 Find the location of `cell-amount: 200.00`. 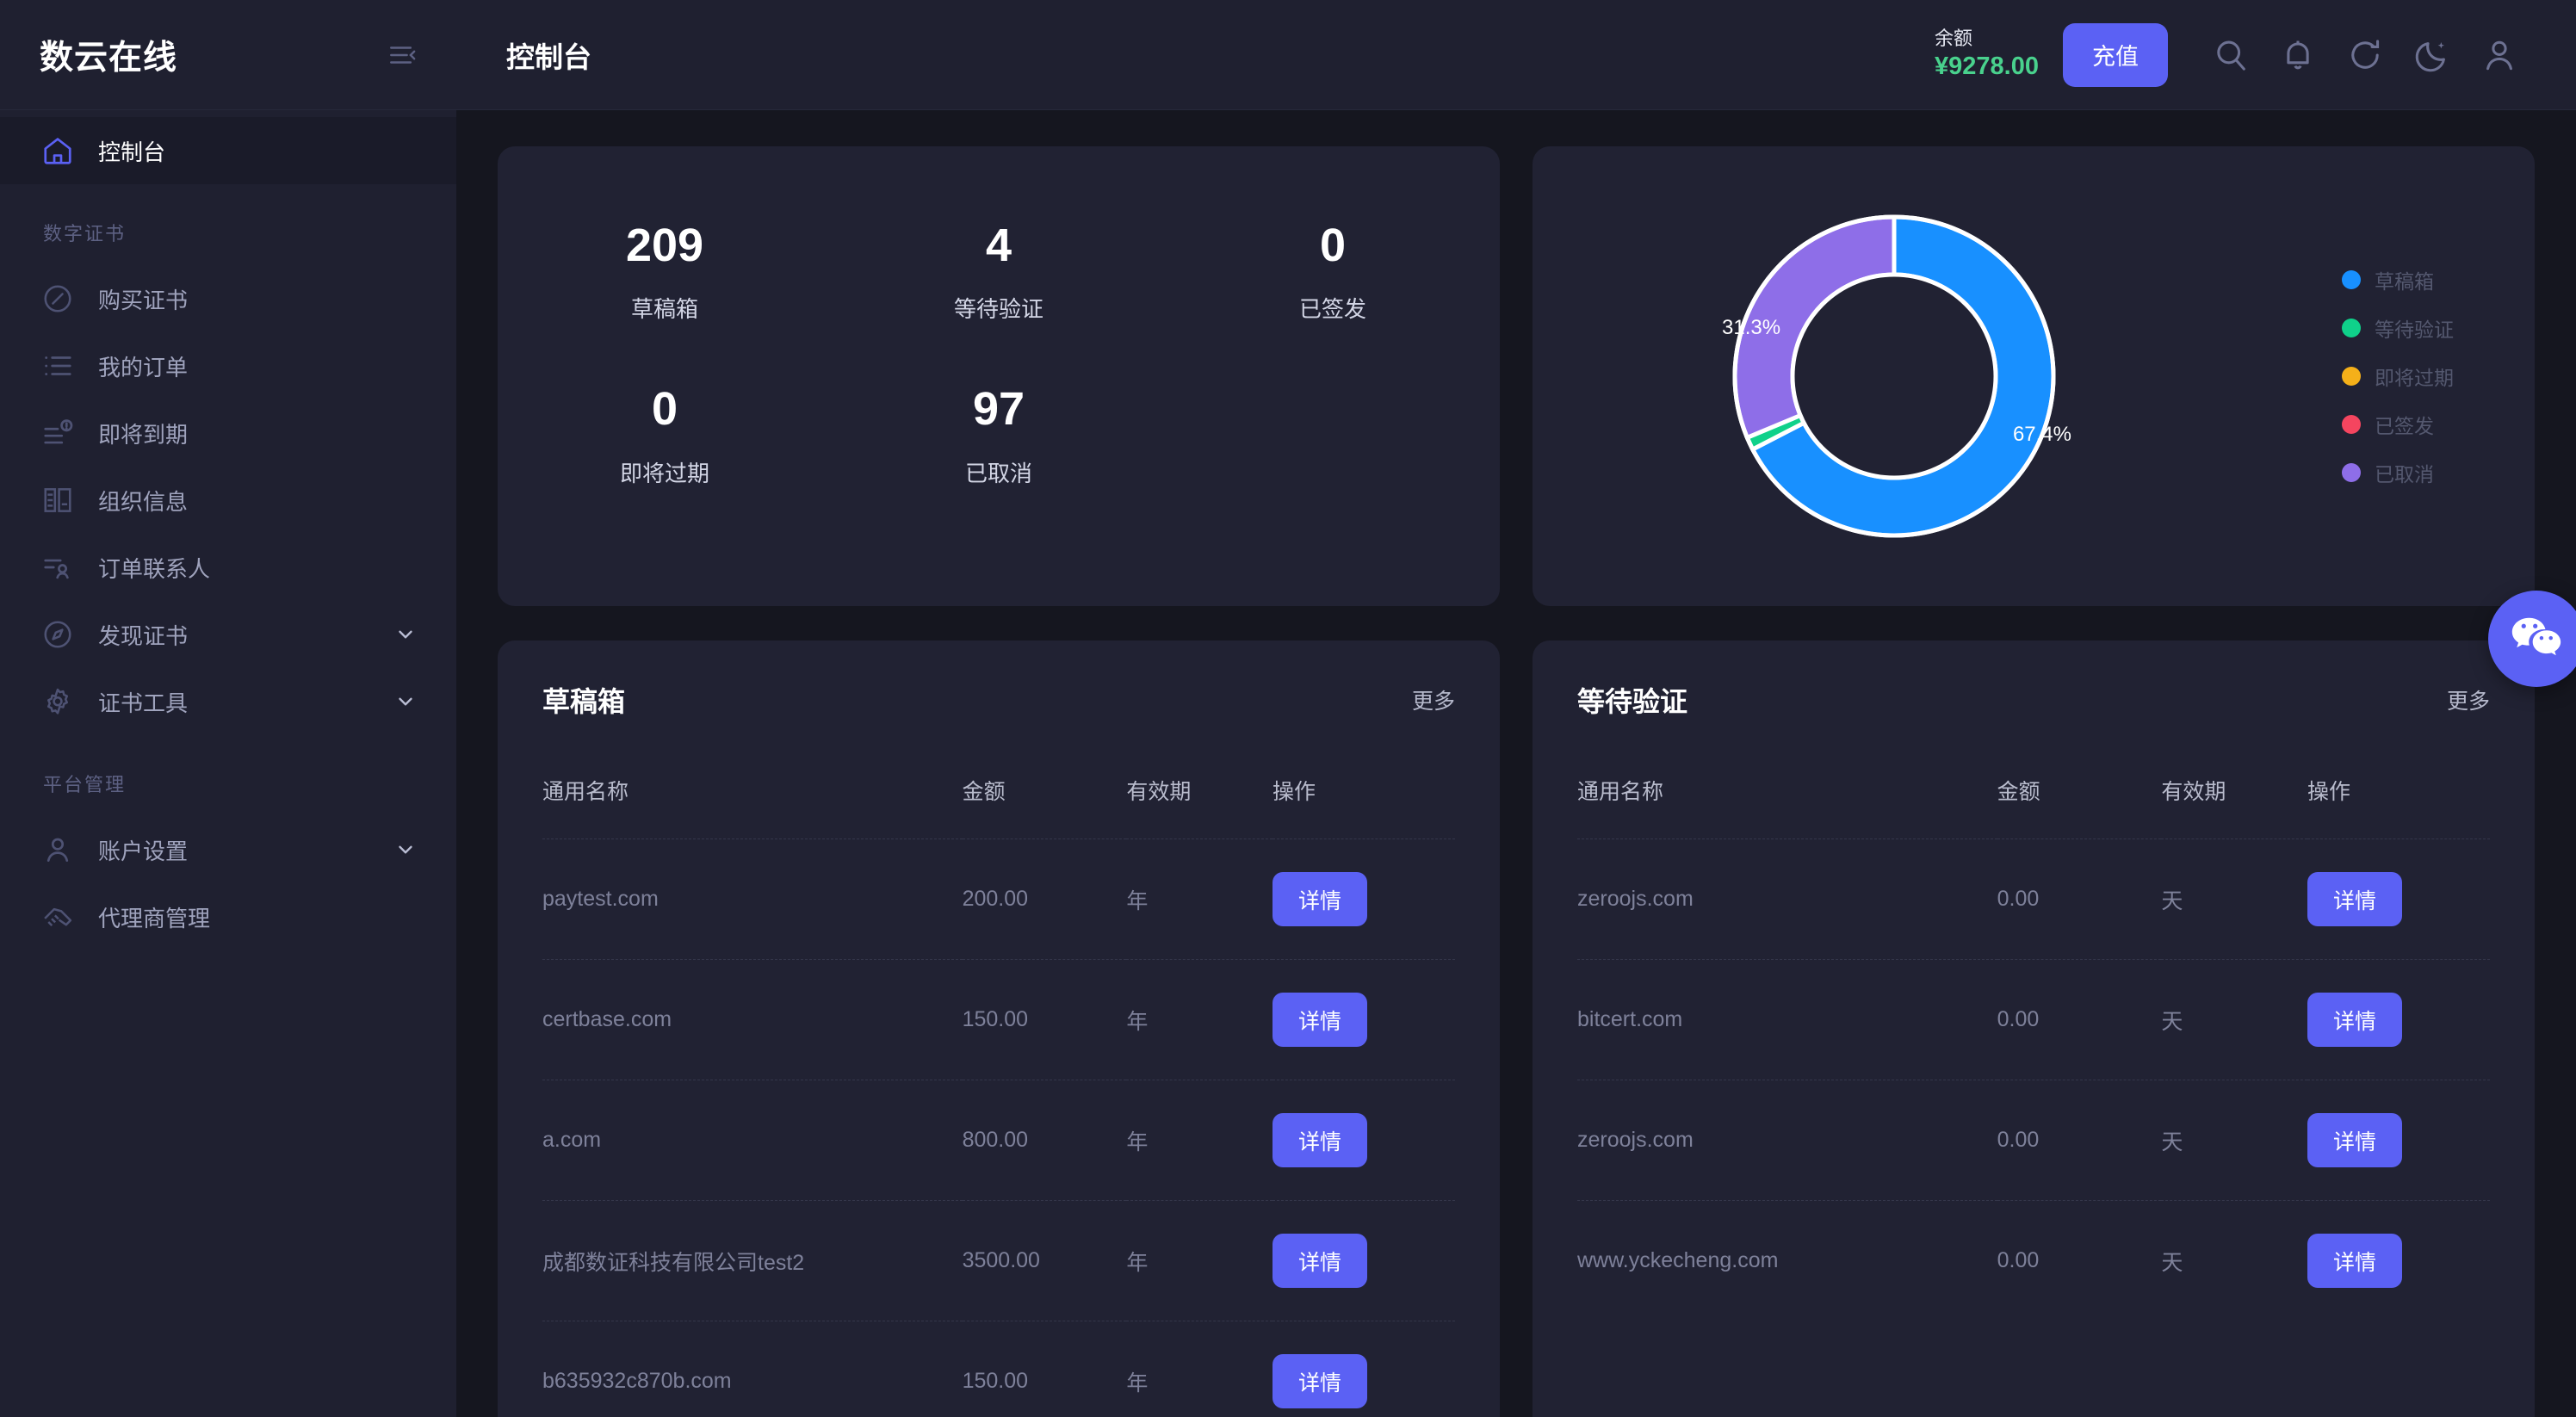

cell-amount: 200.00 is located at coordinates (1044, 899).